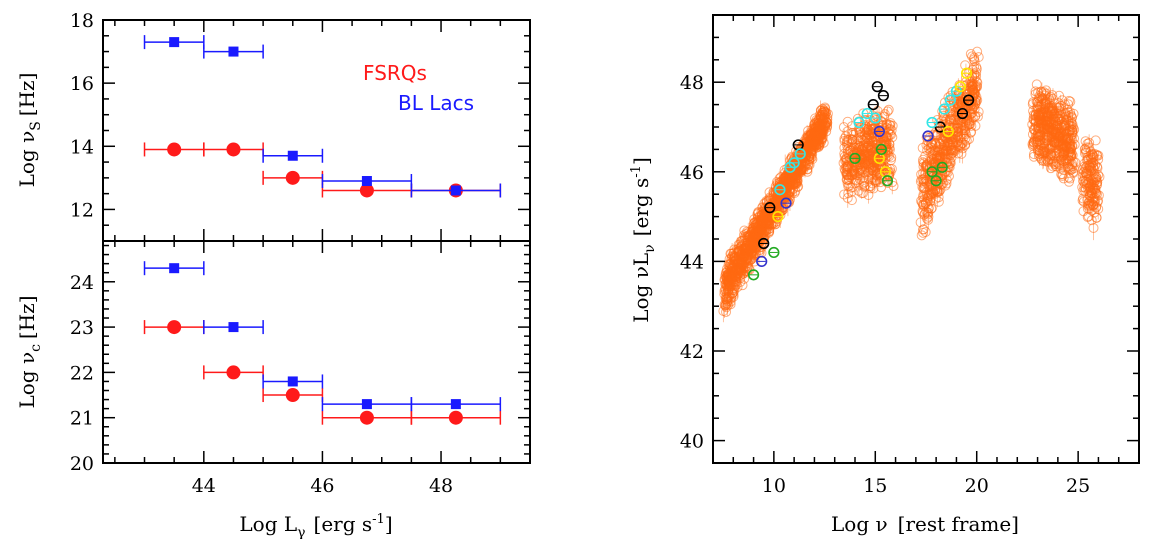 This screenshot has height=539, width=1155. Describe the element at coordinates (441, 486) in the screenshot. I see `x-tick-label: 48` at that location.